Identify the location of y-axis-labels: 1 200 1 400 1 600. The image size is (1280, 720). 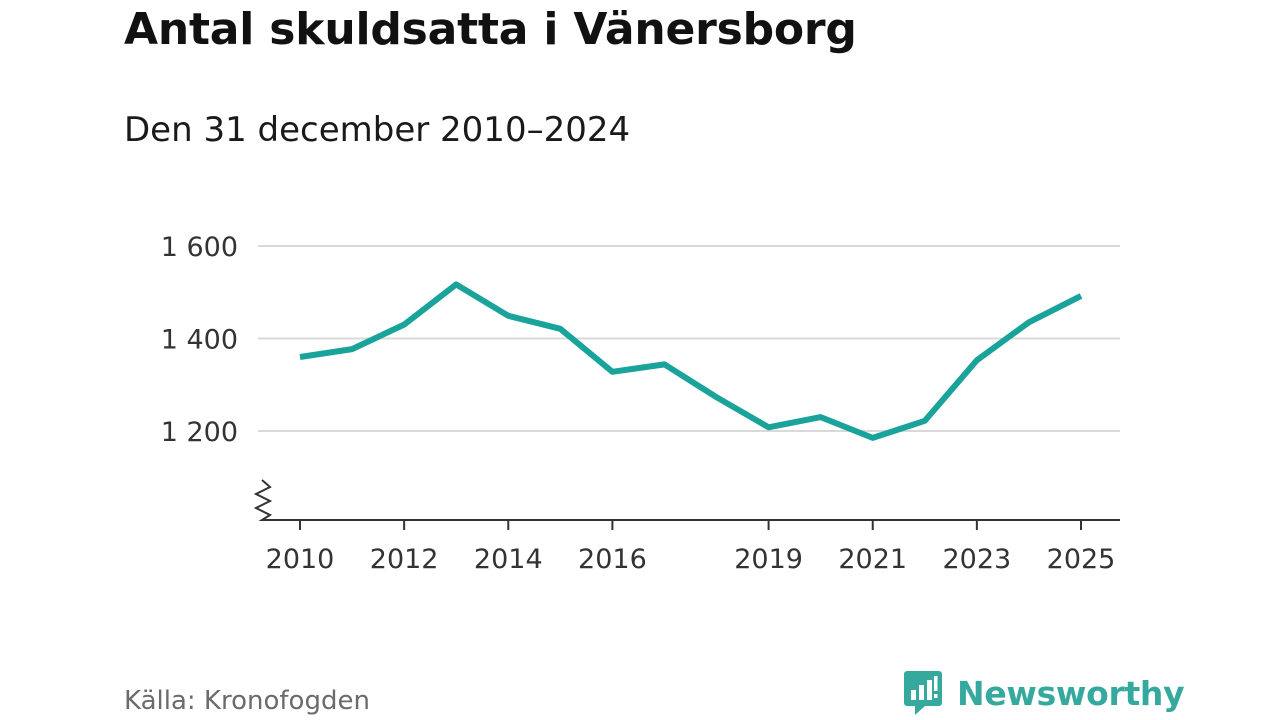
(199, 340).